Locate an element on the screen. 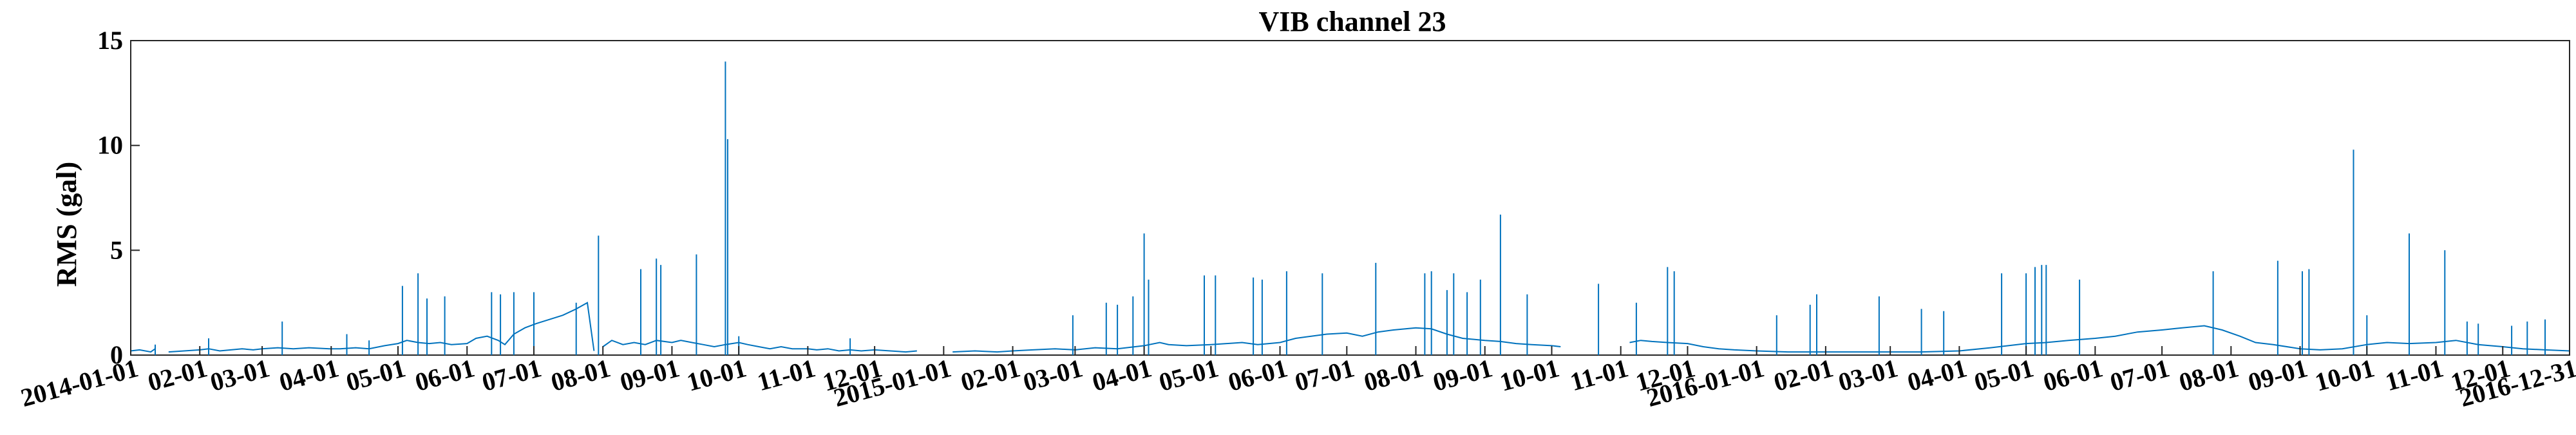  y-tick-label: 0 is located at coordinates (116, 355).